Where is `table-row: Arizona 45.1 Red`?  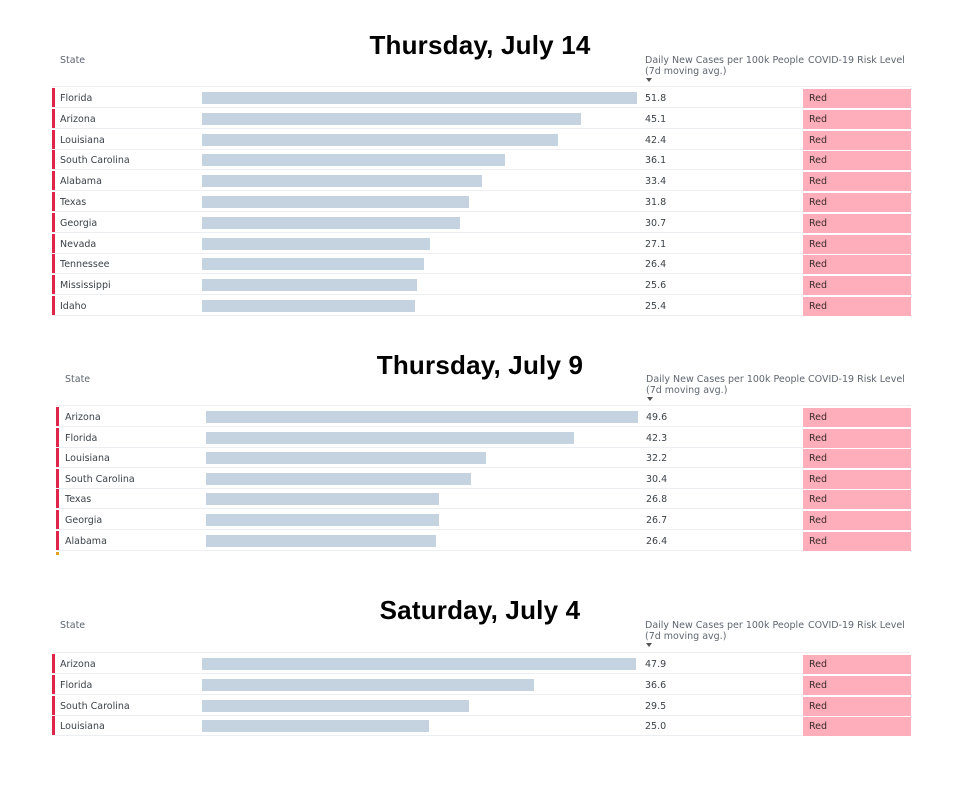 table-row: Arizona 45.1 Red is located at coordinates (482, 118).